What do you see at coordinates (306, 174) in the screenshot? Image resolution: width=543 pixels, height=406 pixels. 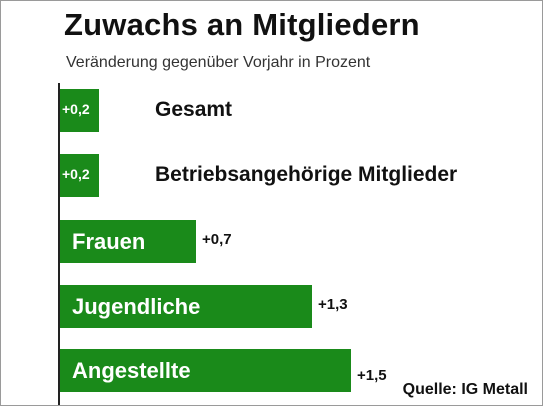 I see `category-label-1: Betriebsangehörige Mitglieder` at bounding box center [306, 174].